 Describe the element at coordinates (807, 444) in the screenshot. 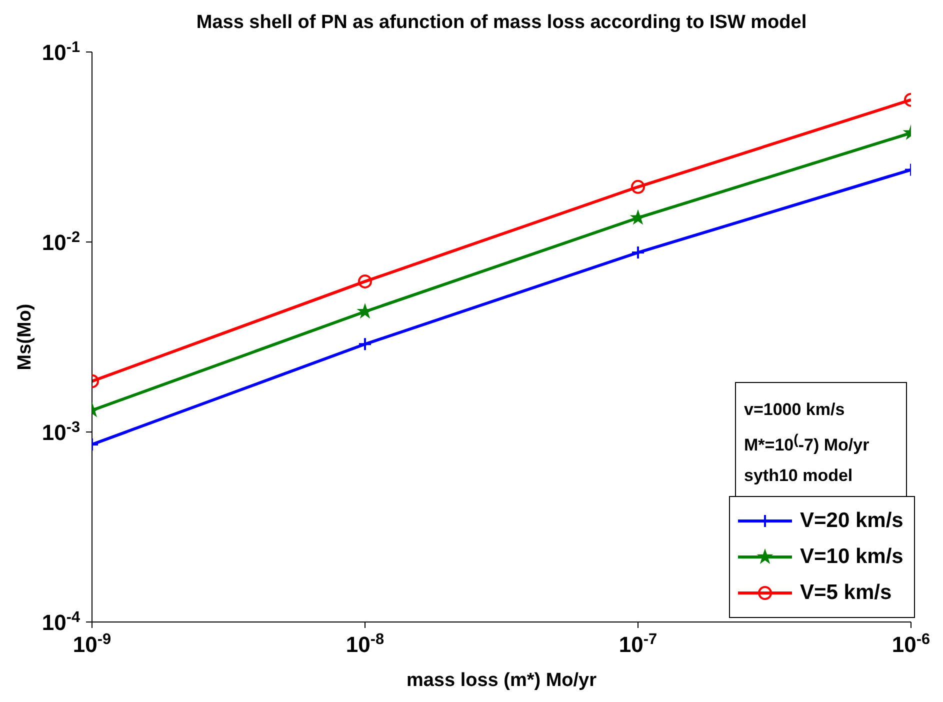

I see `annotation: M*=10$^{(}$-7) Mo/yr` at that location.